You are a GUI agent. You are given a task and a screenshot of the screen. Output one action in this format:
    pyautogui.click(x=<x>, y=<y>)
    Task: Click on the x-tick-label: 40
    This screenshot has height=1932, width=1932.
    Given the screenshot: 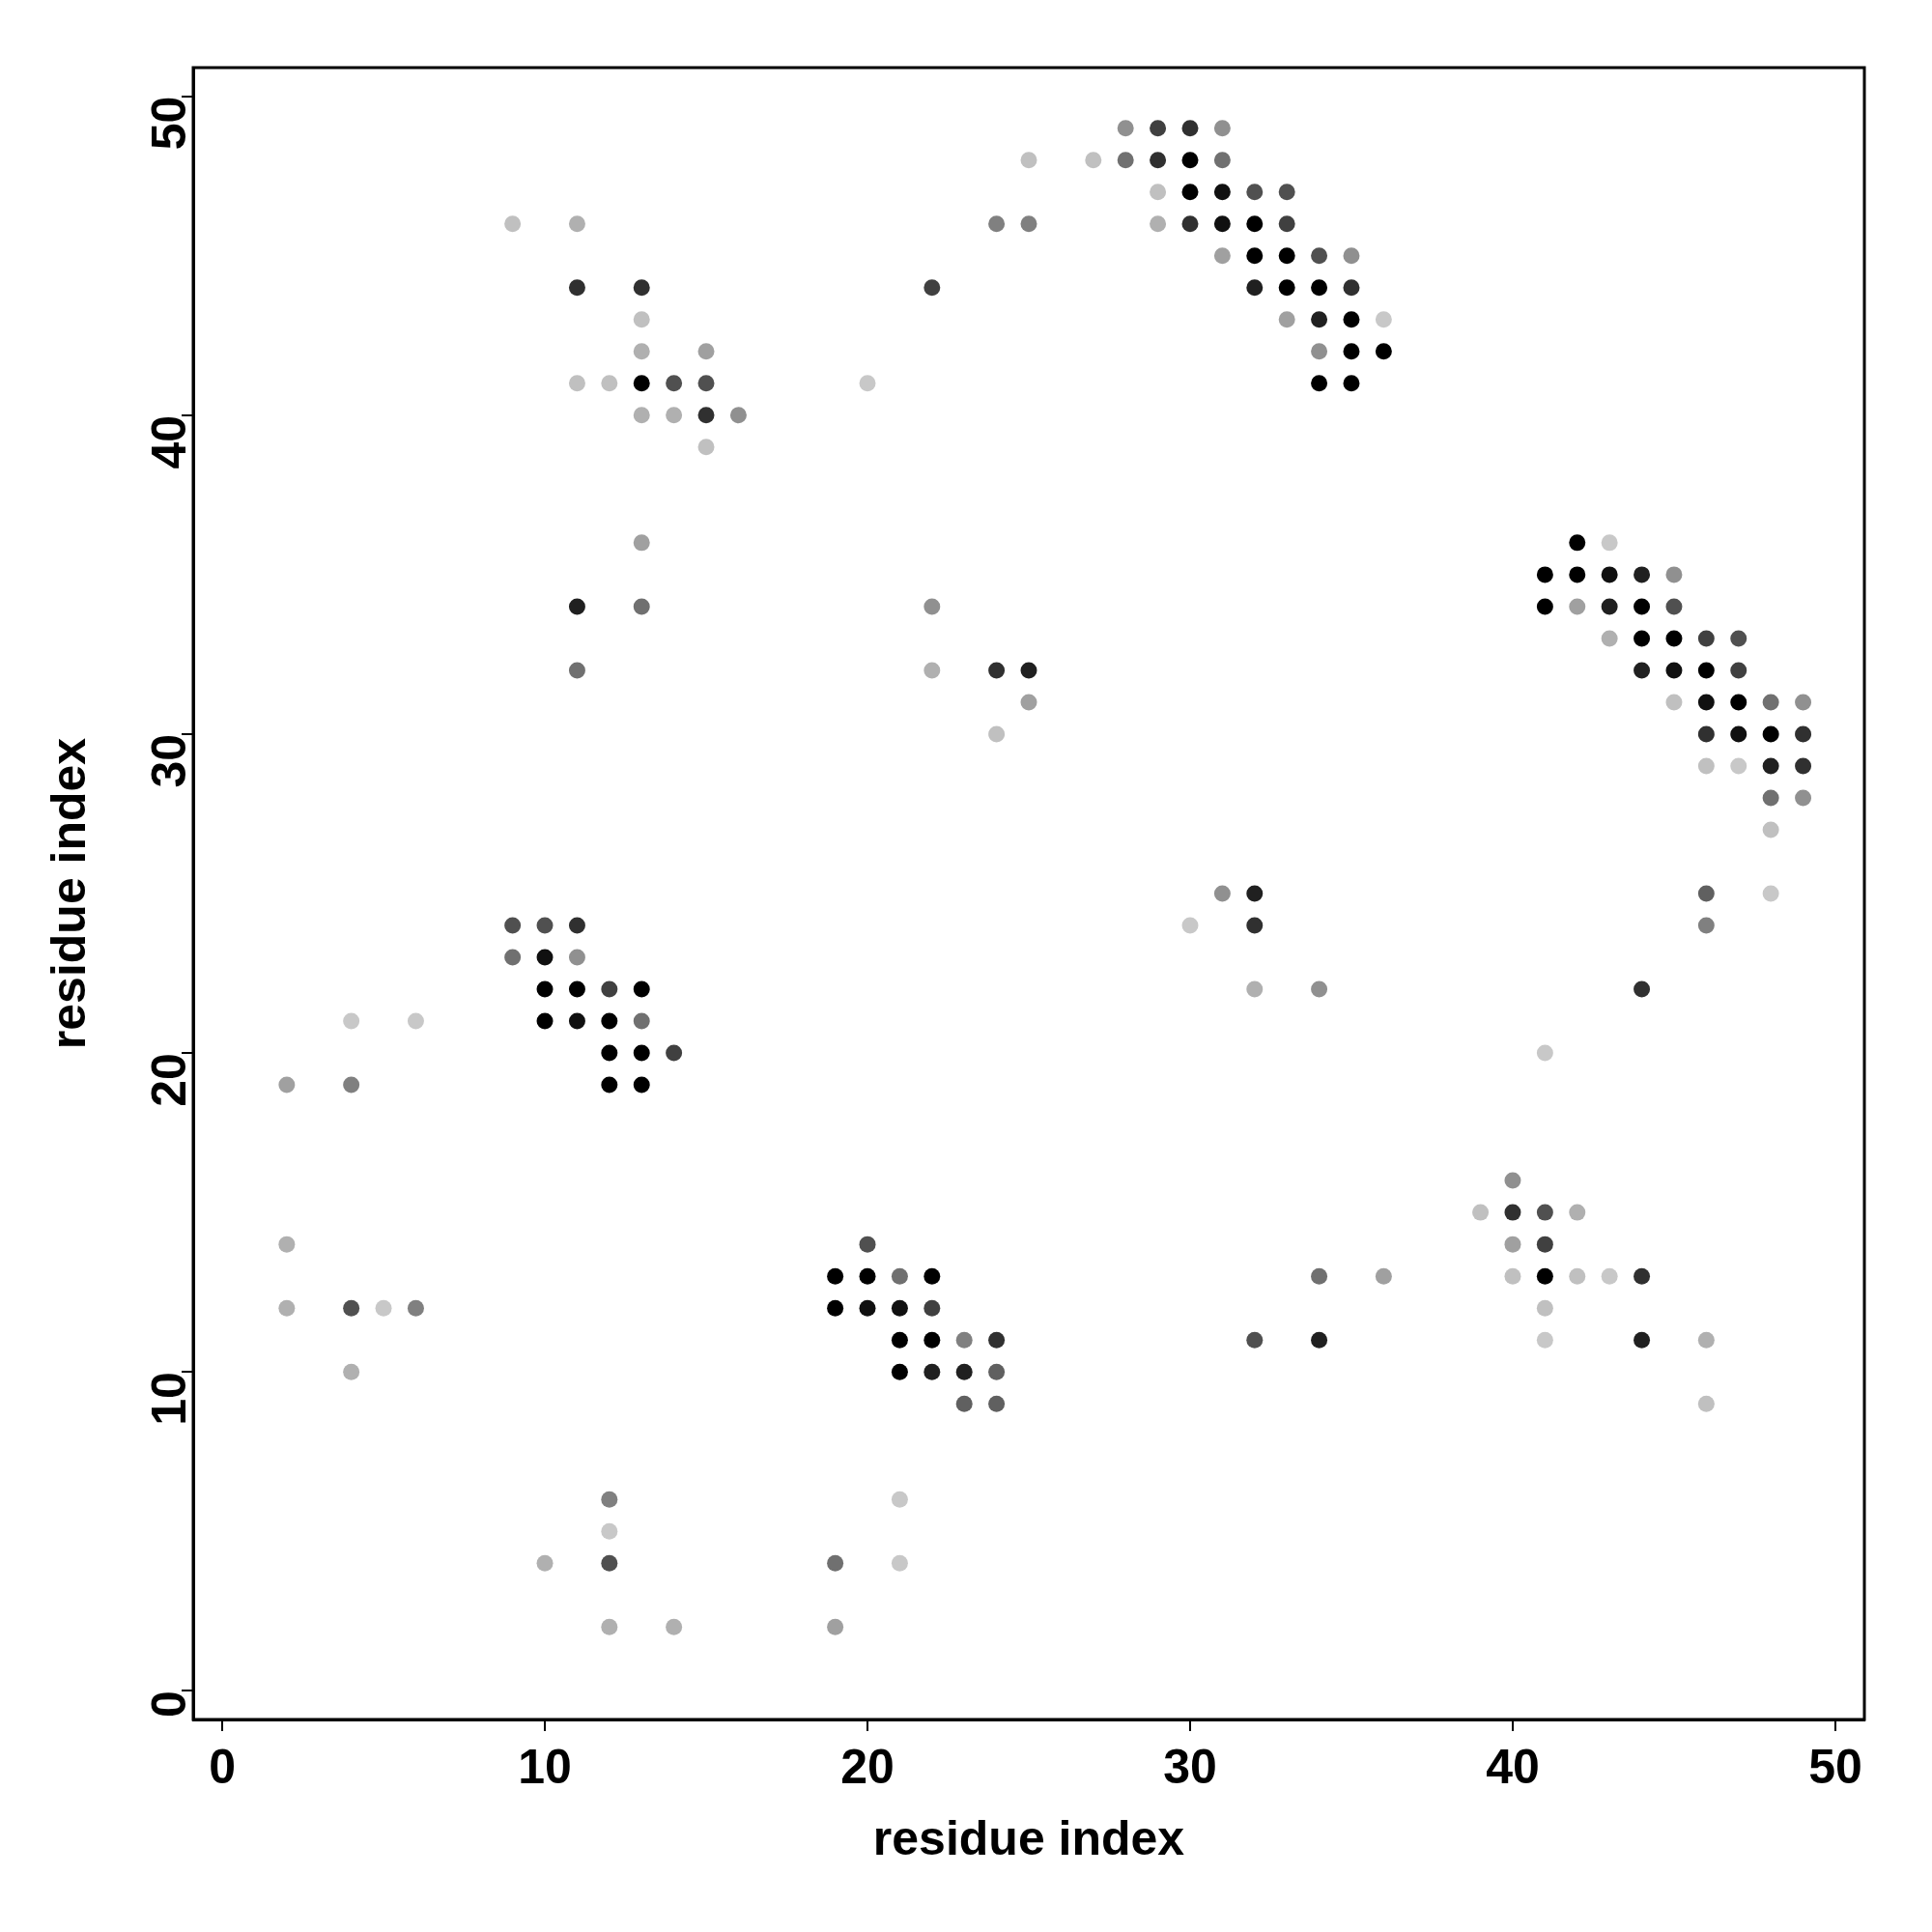 What is the action you would take?
    pyautogui.click(x=1513, y=1766)
    